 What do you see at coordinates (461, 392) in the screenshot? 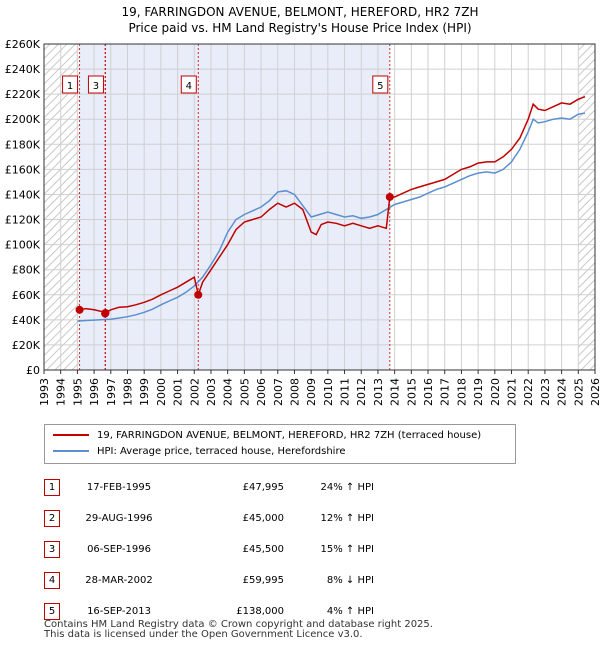
I see `x-tick-label: 2018` at bounding box center [461, 392].